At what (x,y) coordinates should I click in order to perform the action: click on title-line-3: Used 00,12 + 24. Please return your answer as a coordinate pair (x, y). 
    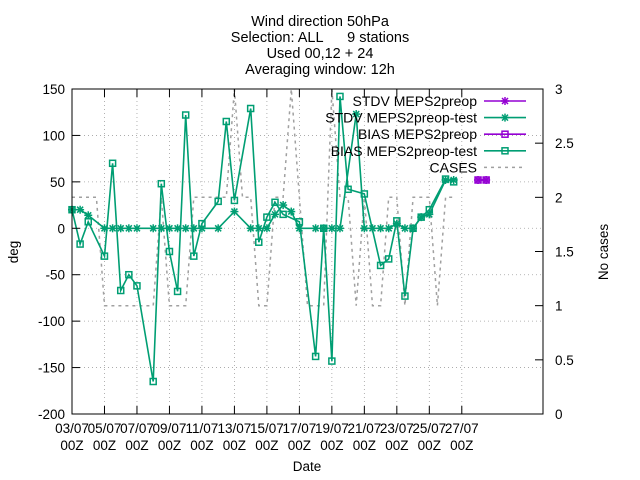
    Looking at the image, I should click on (320, 54).